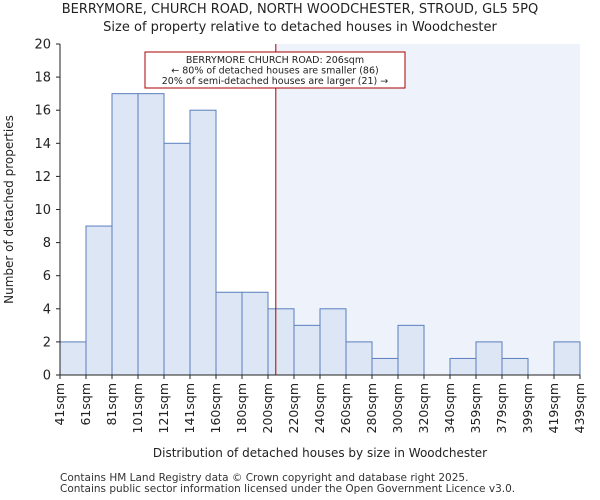  I want to click on y-axis-label: Number of detached properties, so click(9, 209).